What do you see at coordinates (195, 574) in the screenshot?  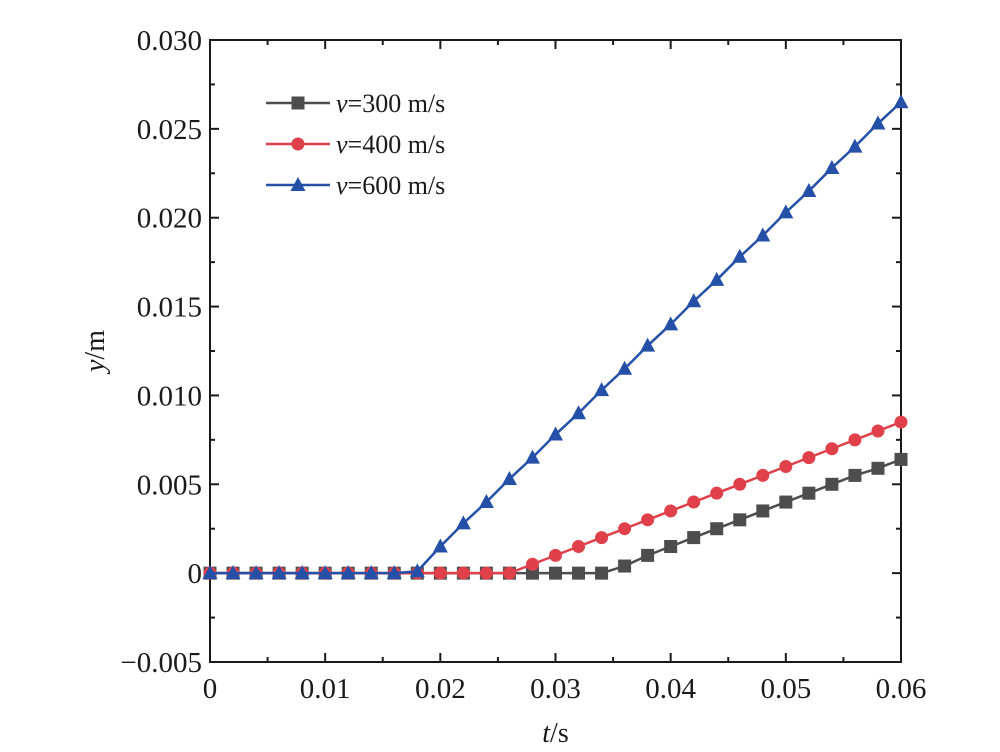 I see `y-tick-label: 0` at bounding box center [195, 574].